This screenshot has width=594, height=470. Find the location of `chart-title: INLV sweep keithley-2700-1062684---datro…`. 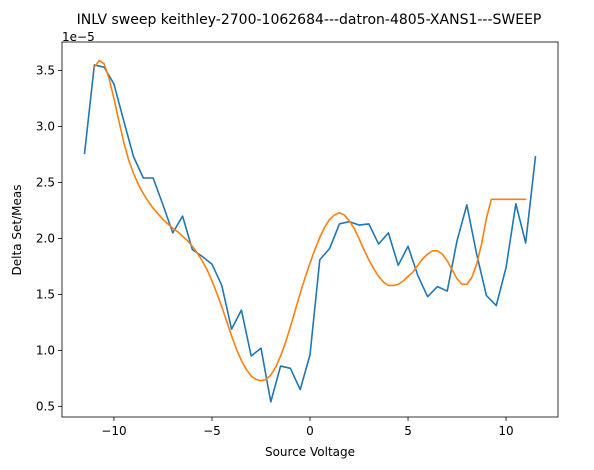

chart-title: INLV sweep keithley-2700-1062684---datro… is located at coordinates (309, 20).